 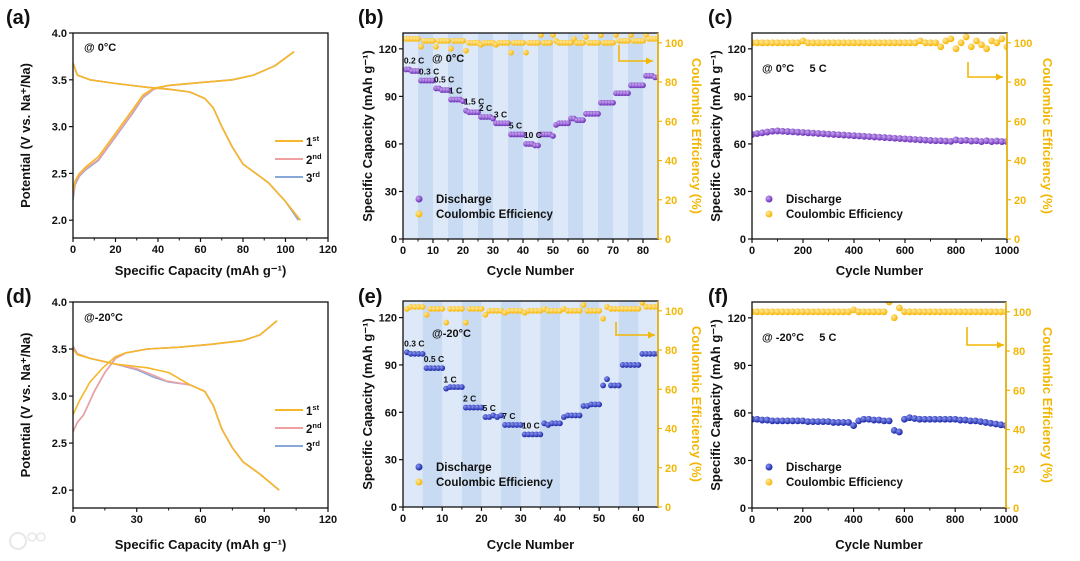 What do you see at coordinates (315, 407) in the screenshot?
I see `legend-superscript: st` at bounding box center [315, 407].